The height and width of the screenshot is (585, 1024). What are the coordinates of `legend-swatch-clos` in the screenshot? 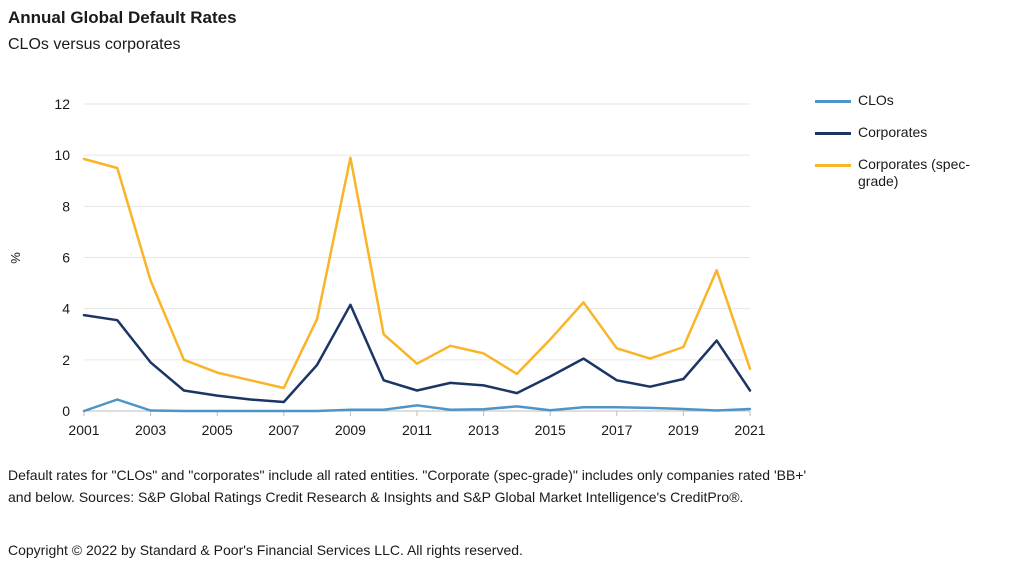 It's located at (833, 101).